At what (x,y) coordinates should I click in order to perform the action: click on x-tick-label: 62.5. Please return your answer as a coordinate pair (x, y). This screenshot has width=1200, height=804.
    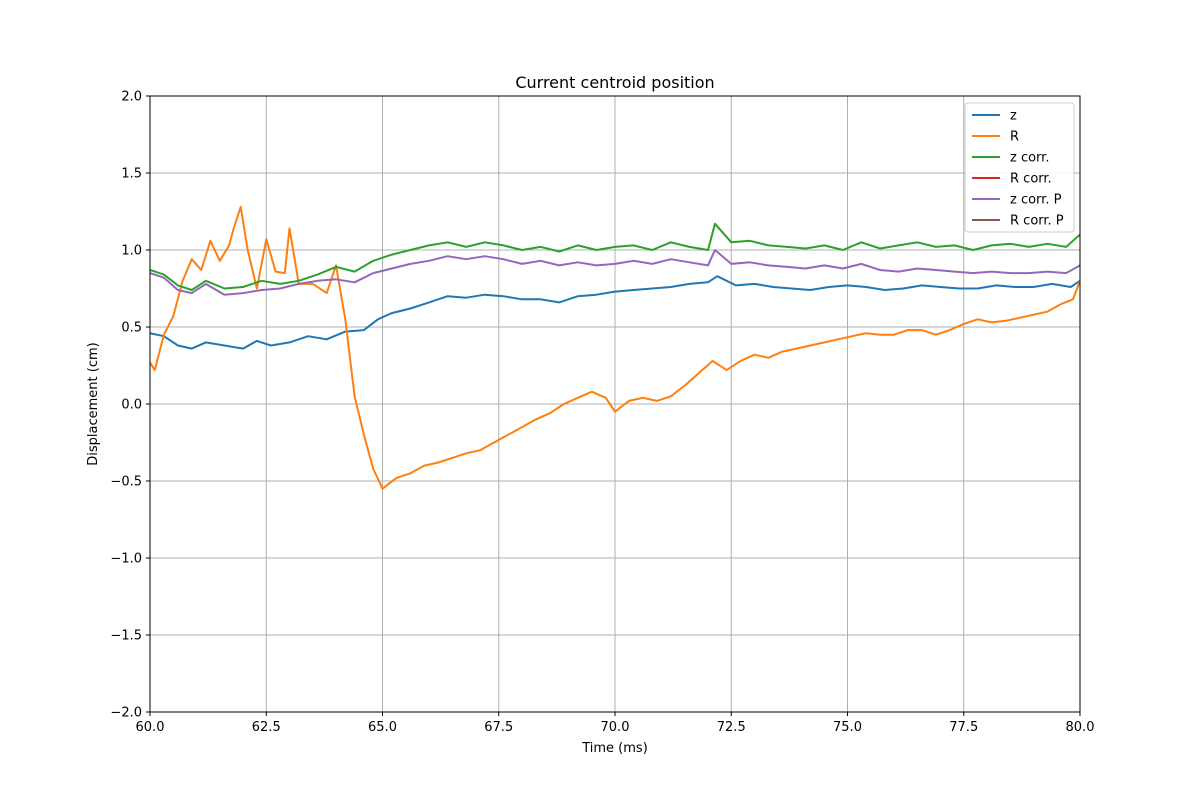
    Looking at the image, I should click on (266, 727).